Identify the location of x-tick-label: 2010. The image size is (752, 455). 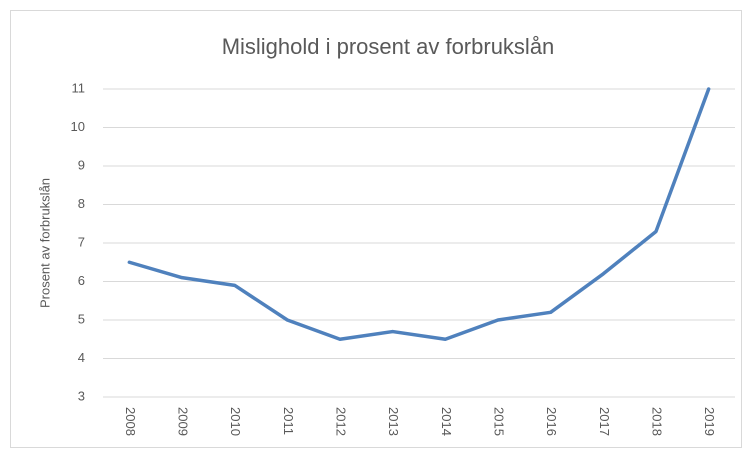
(235, 421).